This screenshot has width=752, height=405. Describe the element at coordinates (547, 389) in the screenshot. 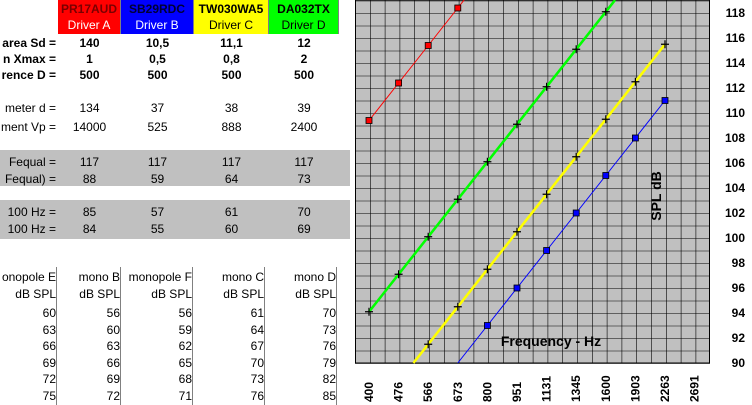

I see `x-tick-label: 1131` at that location.